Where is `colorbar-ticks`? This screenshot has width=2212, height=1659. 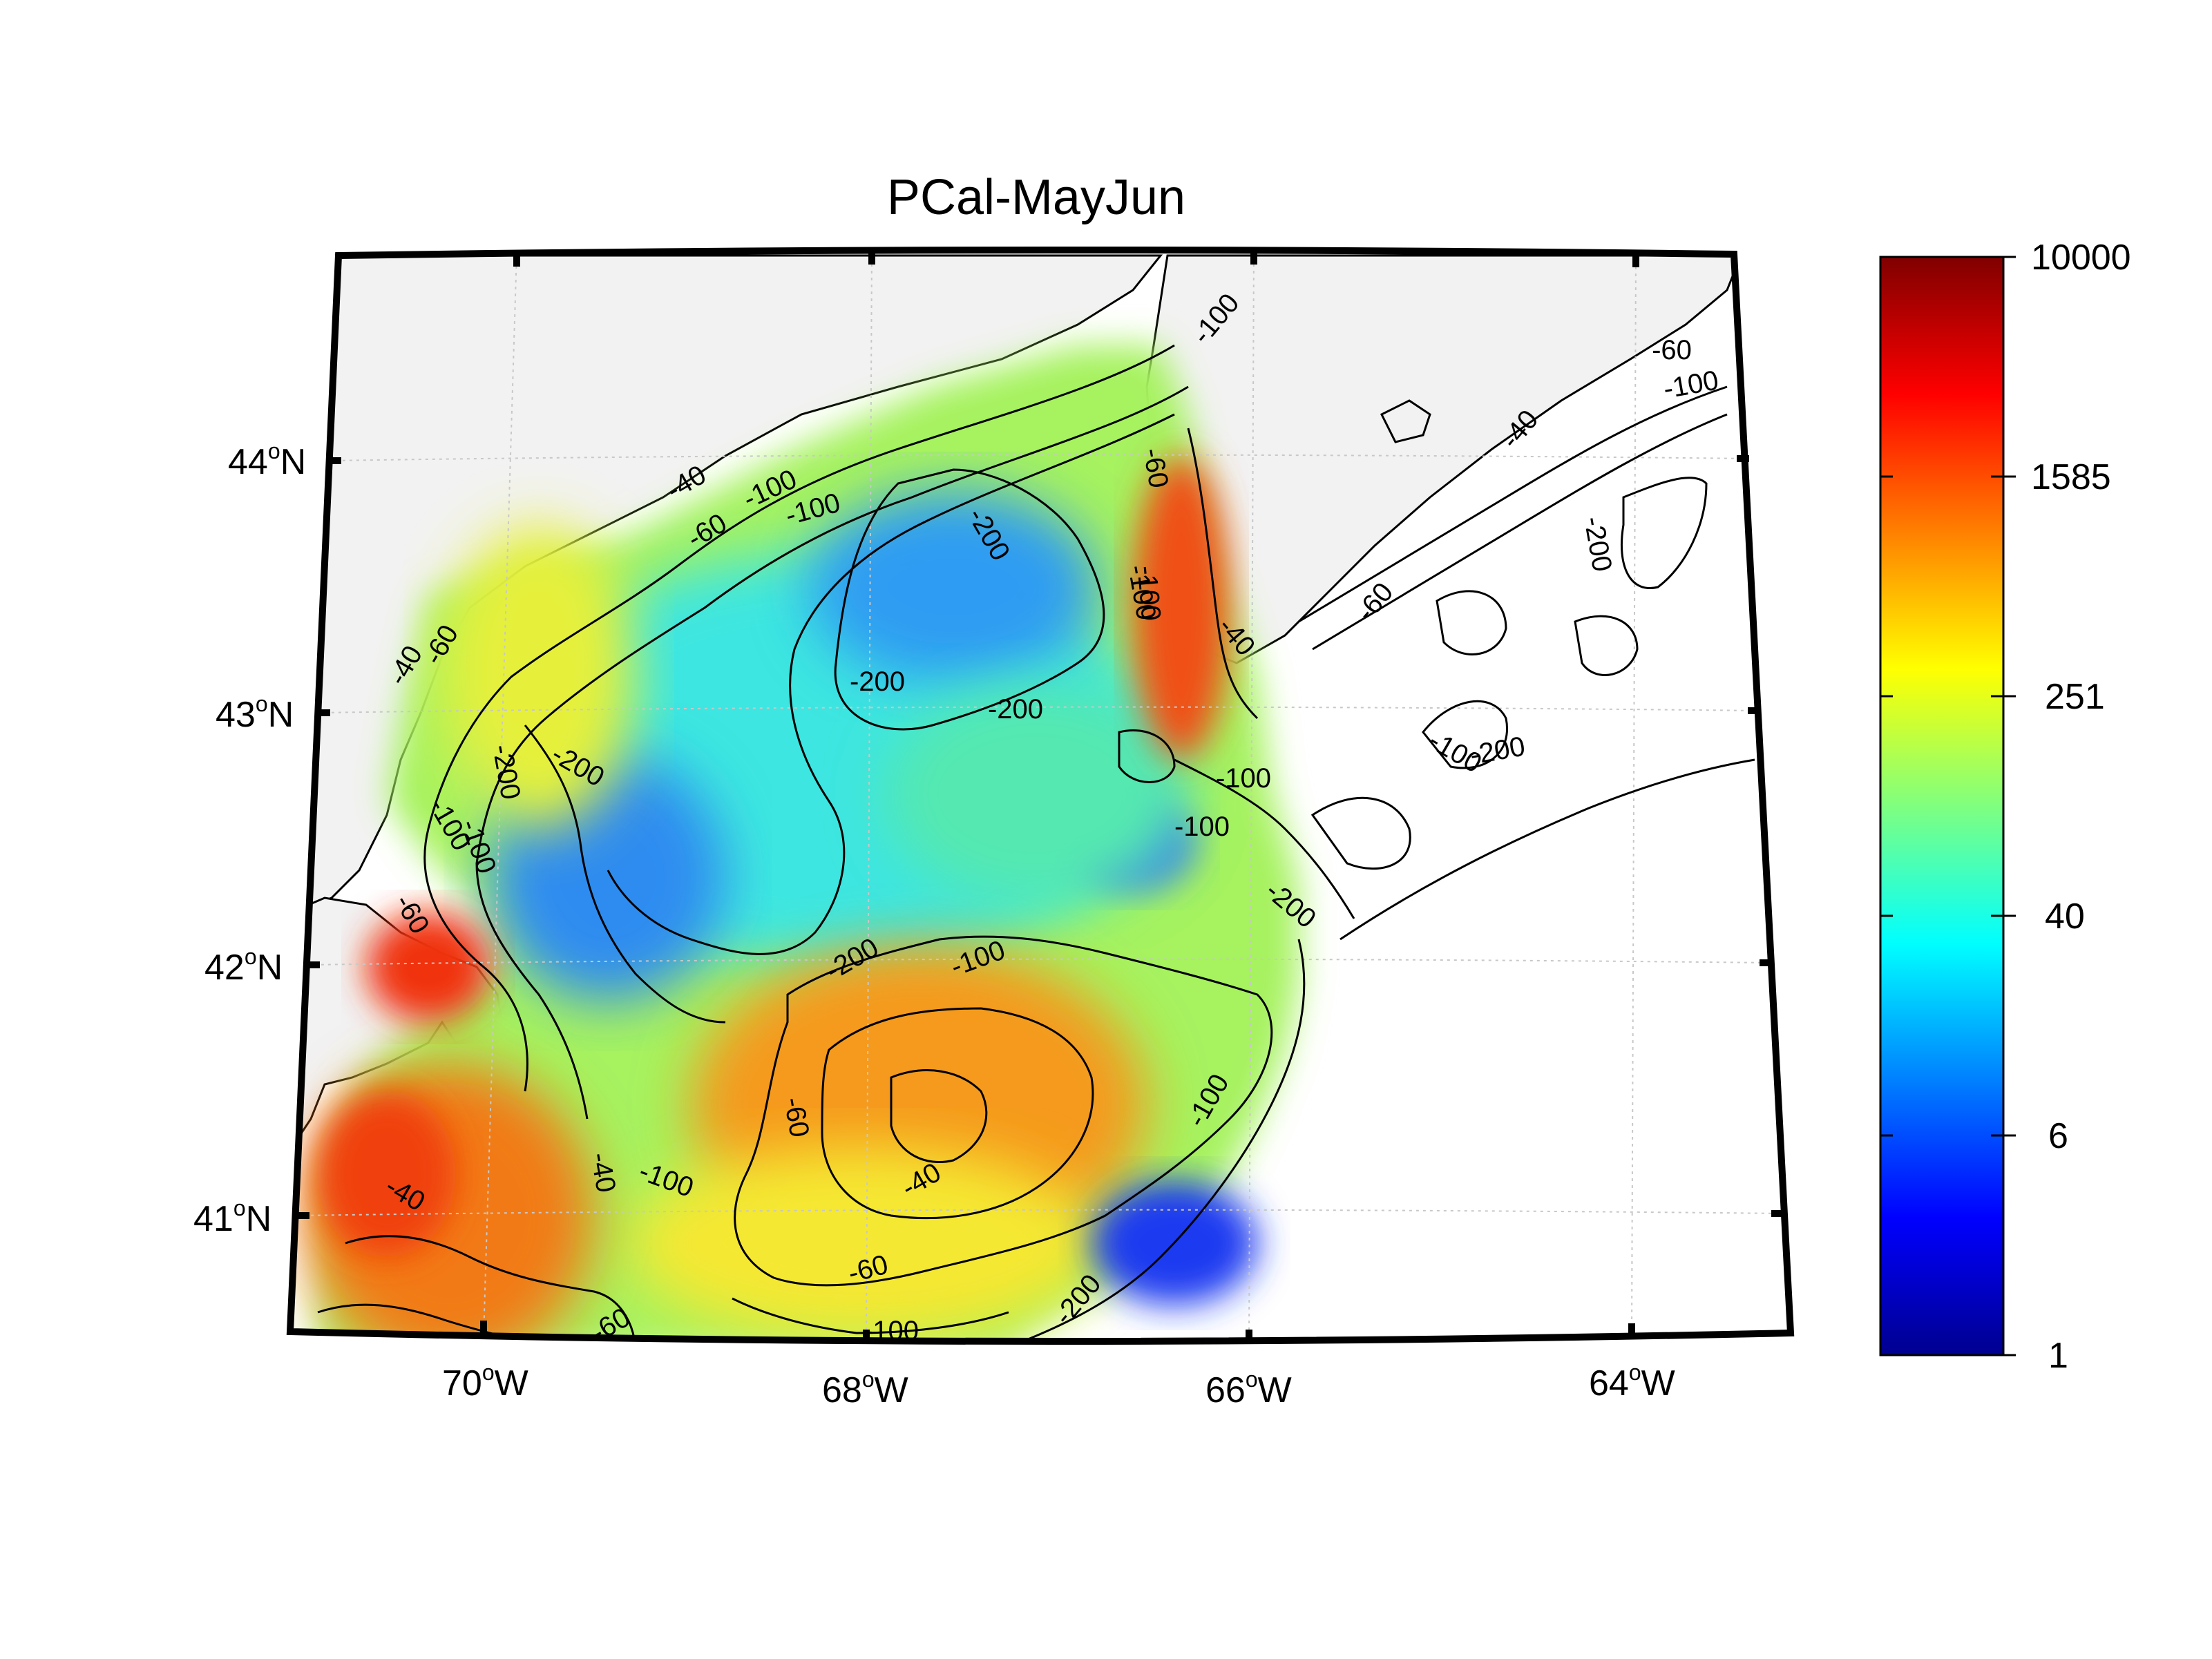
colorbar-ticks is located at coordinates (1948, 806).